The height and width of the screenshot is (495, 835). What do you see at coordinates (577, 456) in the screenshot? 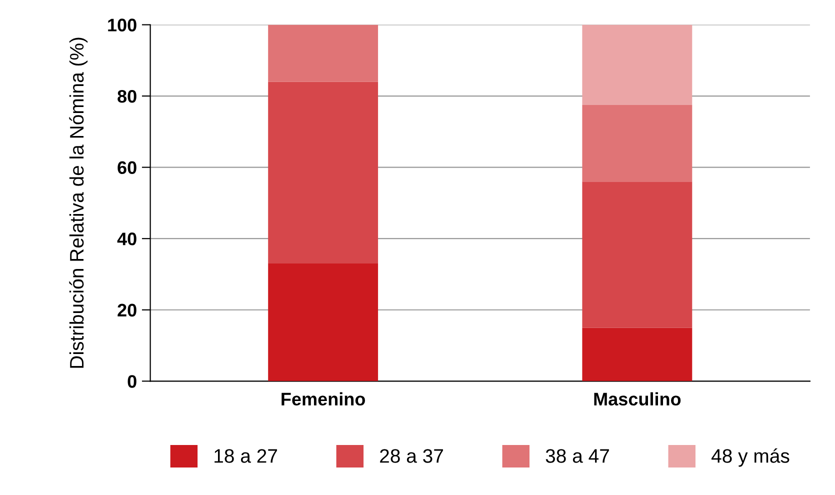
I see `legend-label: 38 a 47` at bounding box center [577, 456].